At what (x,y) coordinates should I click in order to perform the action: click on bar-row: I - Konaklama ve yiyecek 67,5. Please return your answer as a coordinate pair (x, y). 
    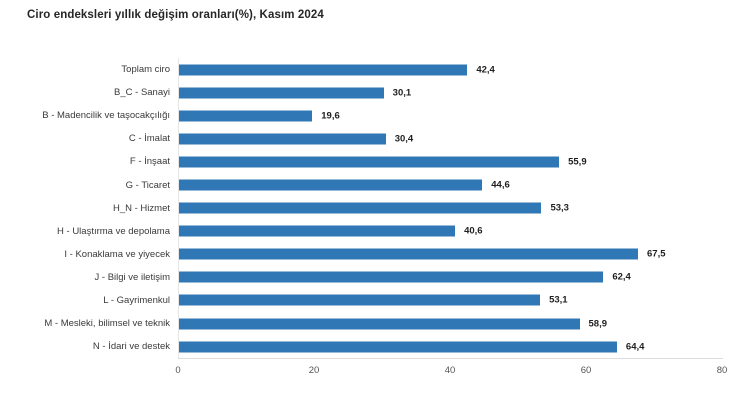
    Looking at the image, I should click on (375, 254).